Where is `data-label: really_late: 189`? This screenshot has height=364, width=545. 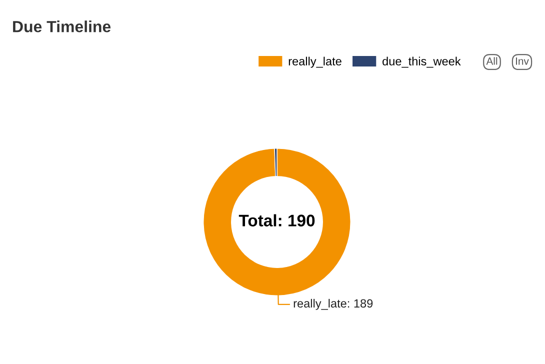 data-label: really_late: 189 is located at coordinates (333, 304).